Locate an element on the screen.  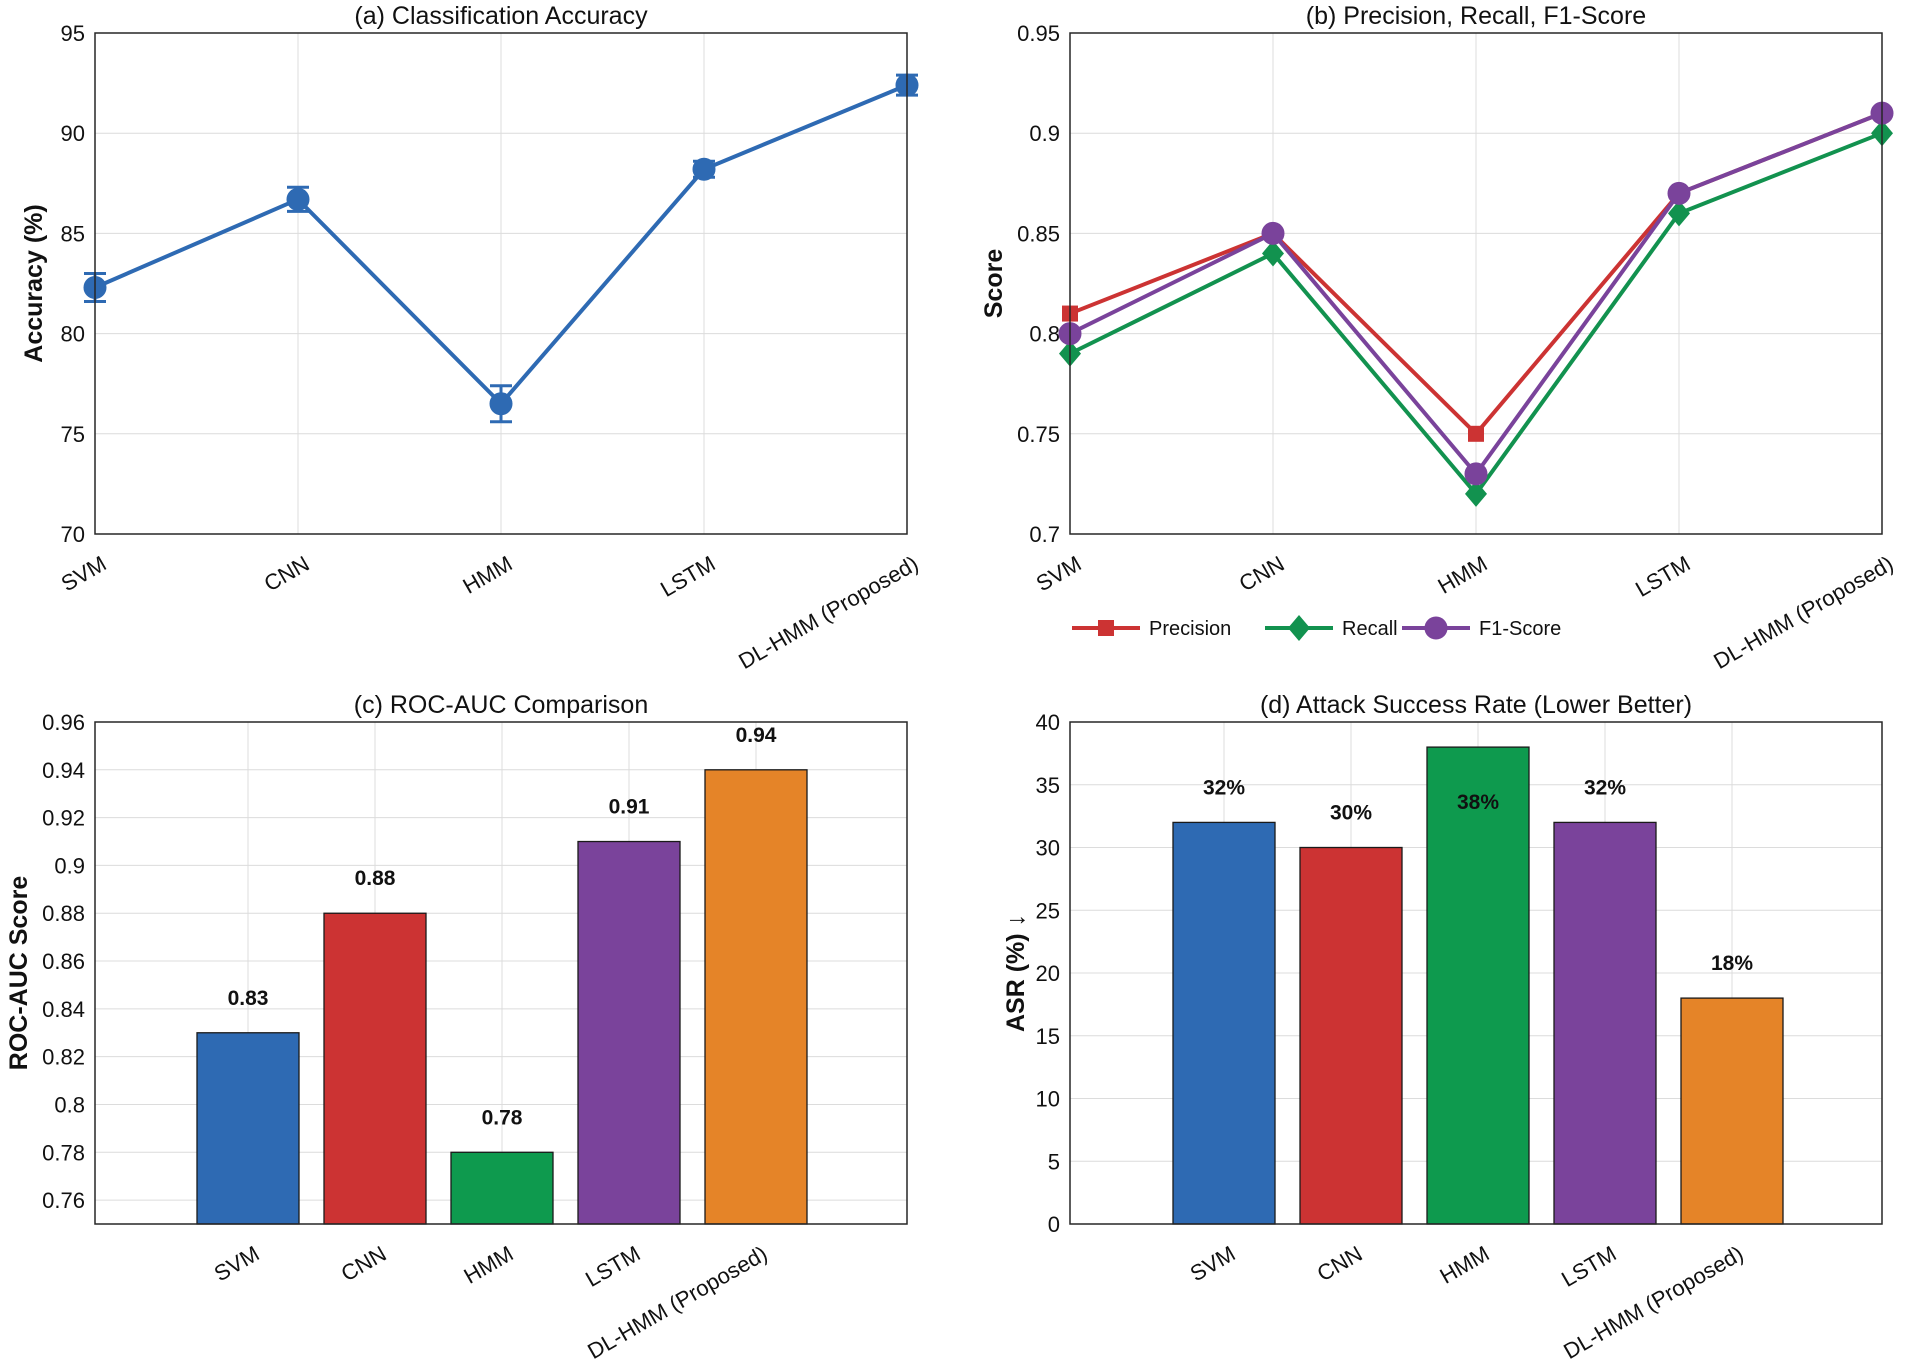
data-label: 0.88 is located at coordinates (375, 878).